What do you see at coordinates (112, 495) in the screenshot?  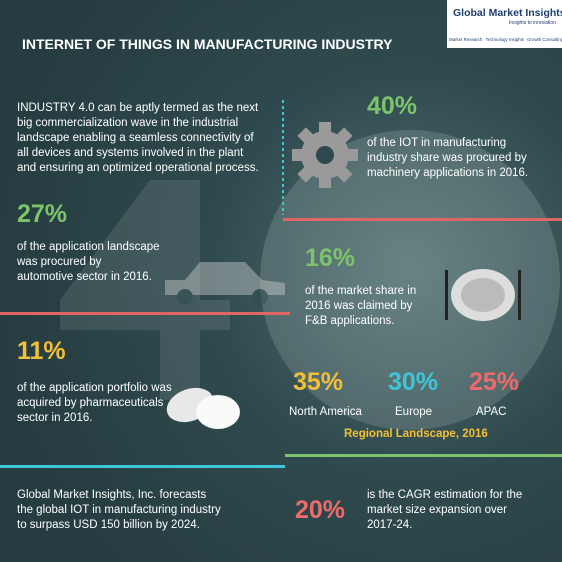 I see `text-line: Global Market Insights, Inc. forecasts` at bounding box center [112, 495].